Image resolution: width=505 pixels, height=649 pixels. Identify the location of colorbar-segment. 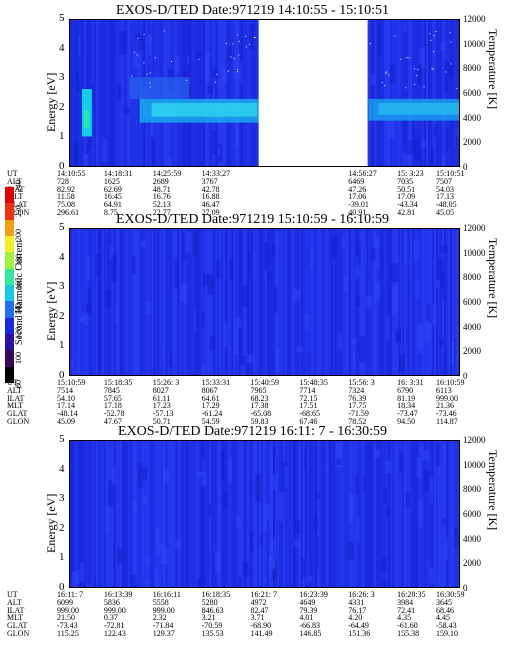
(9, 212).